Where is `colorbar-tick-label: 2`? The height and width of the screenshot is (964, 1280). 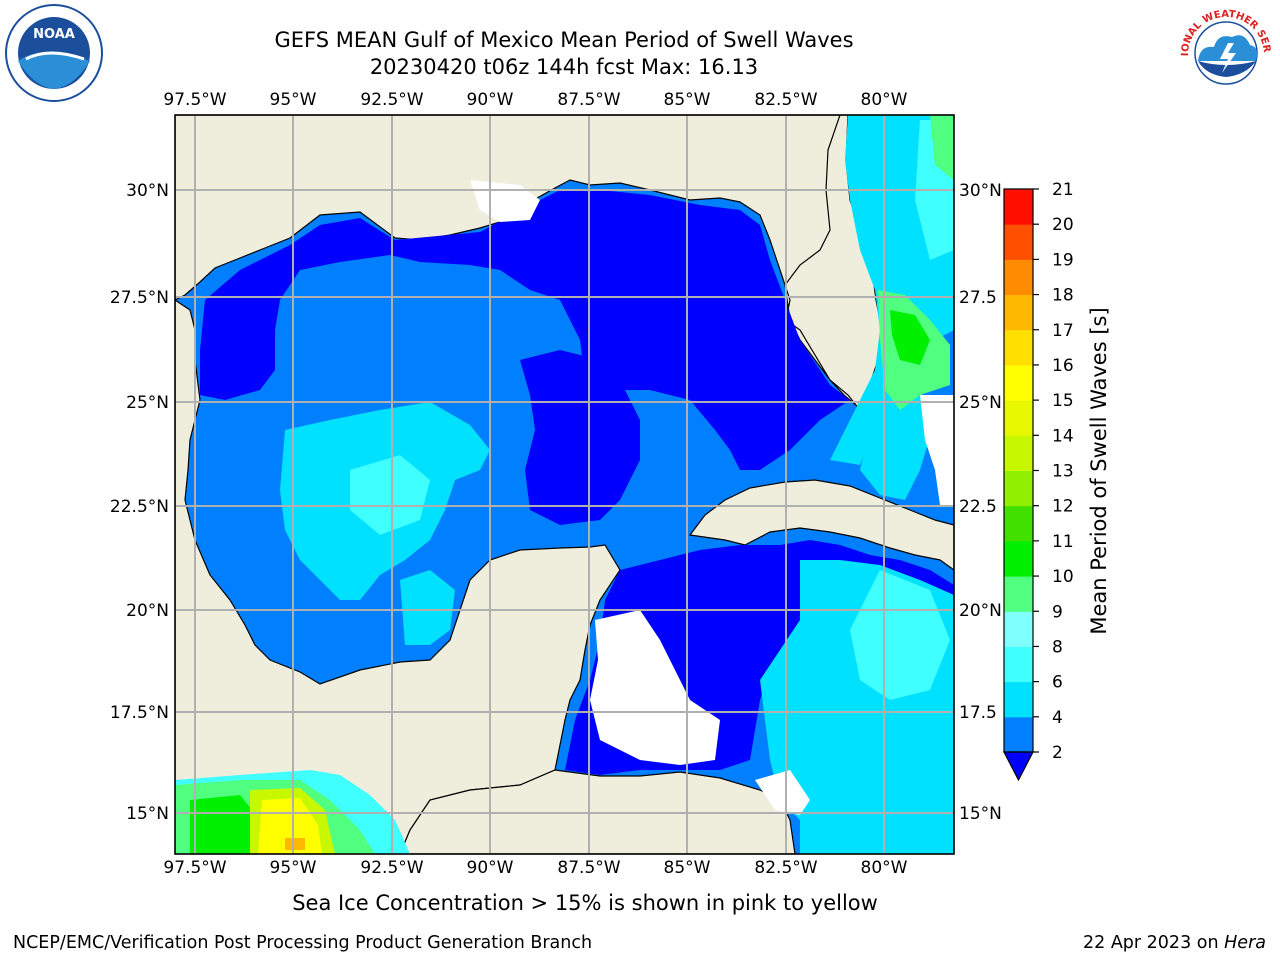 colorbar-tick-label: 2 is located at coordinates (1057, 753).